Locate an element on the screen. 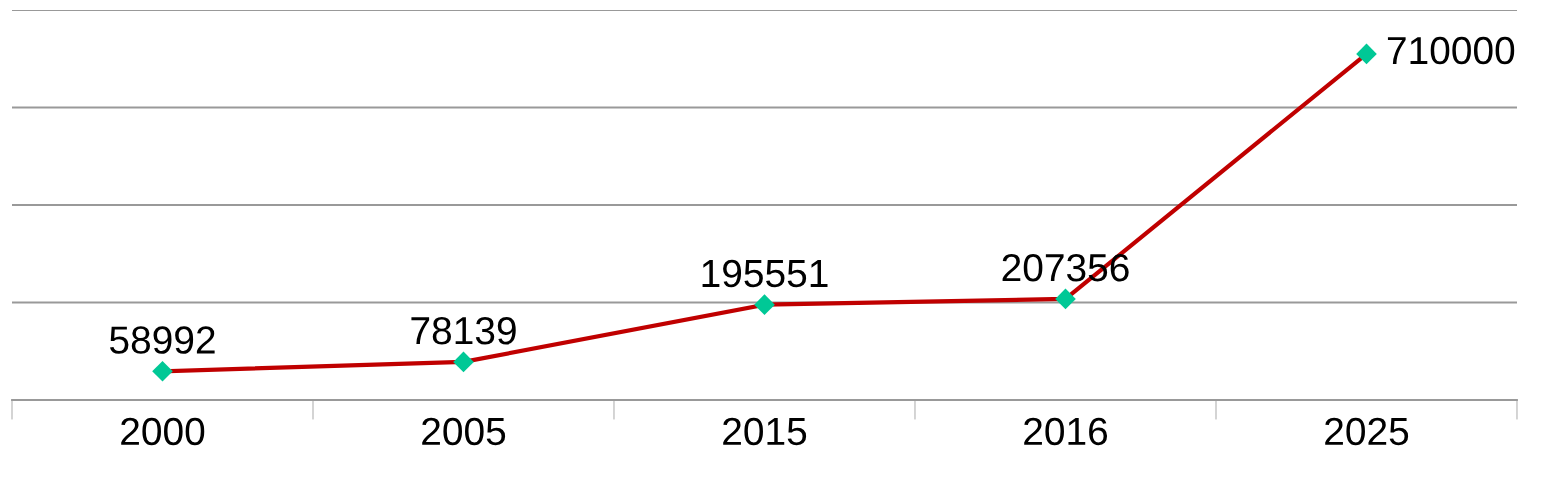 The width and height of the screenshot is (1565, 479). x-tick-label: 2005 is located at coordinates (464, 431).